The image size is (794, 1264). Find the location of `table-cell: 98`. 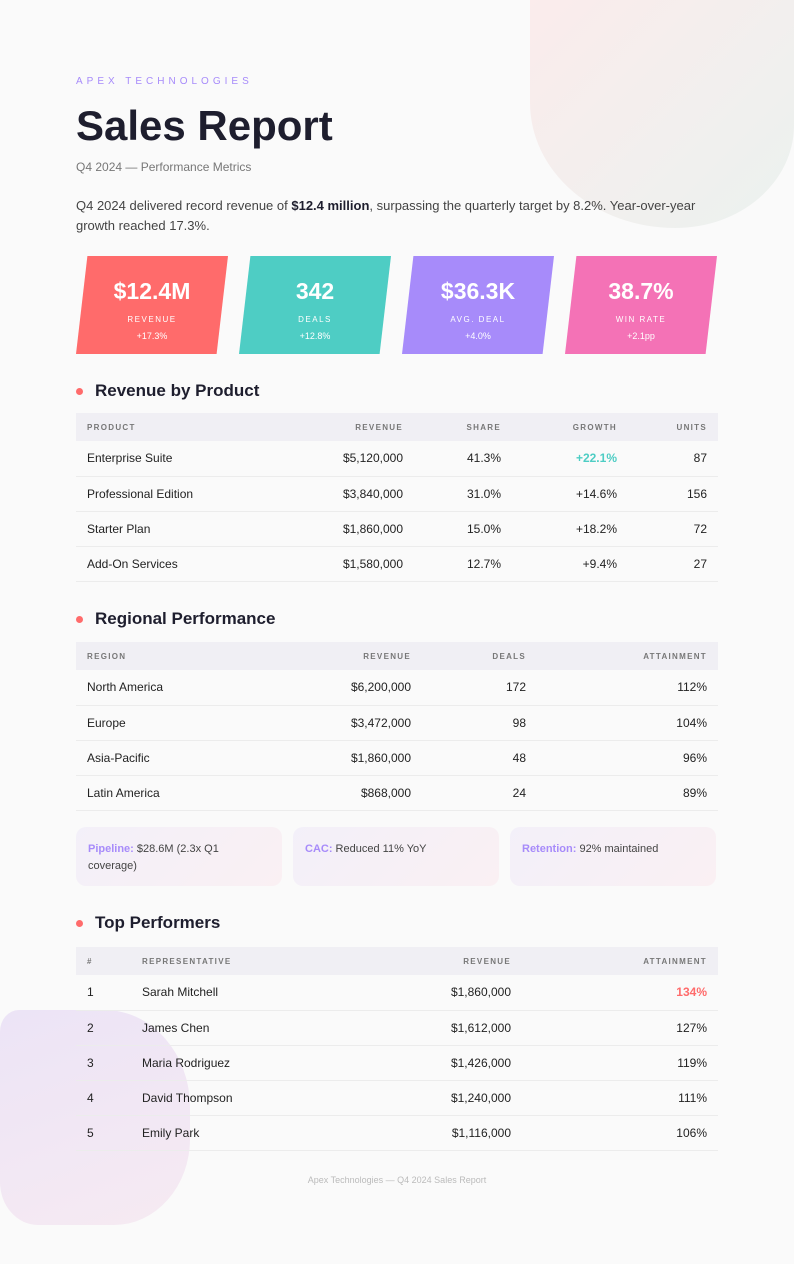

table-cell: 98 is located at coordinates (479, 723).